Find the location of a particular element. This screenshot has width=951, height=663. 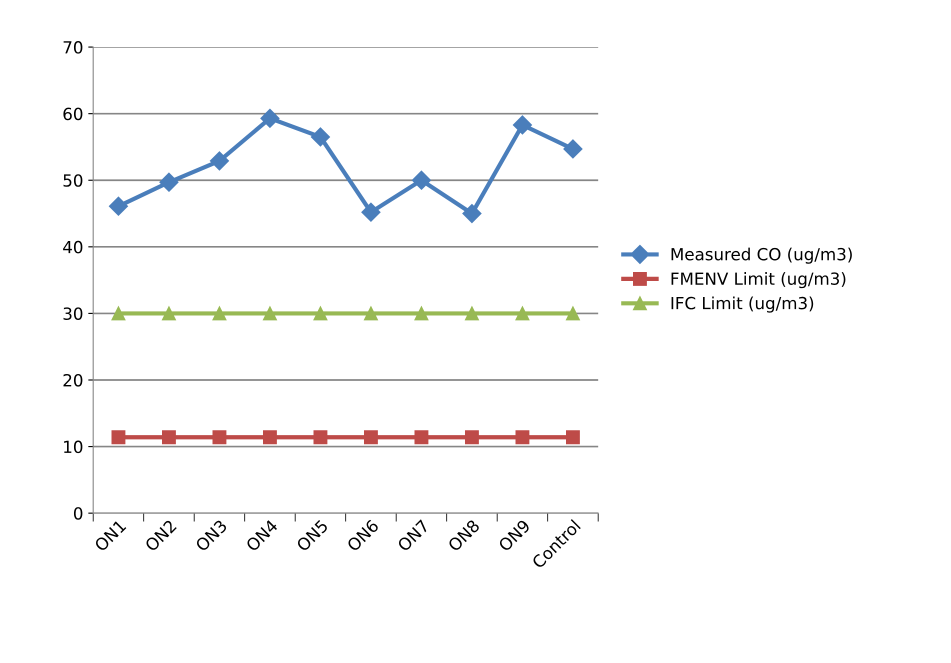

y-tick-label: 20 is located at coordinates (72, 380).